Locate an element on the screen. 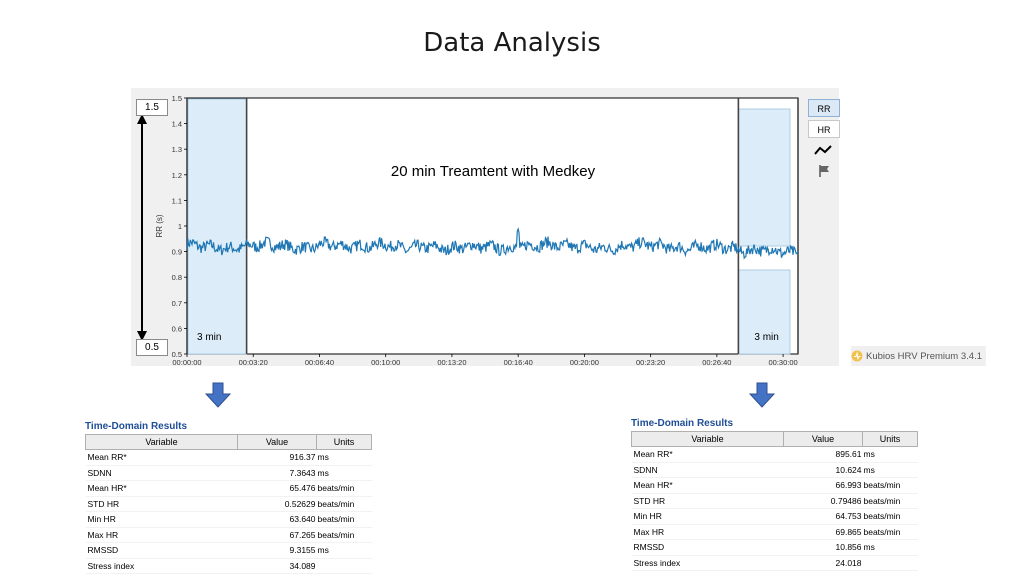 The image size is (1024, 576). table-row: Min HR 63.640 beats/min is located at coordinates (228, 519).